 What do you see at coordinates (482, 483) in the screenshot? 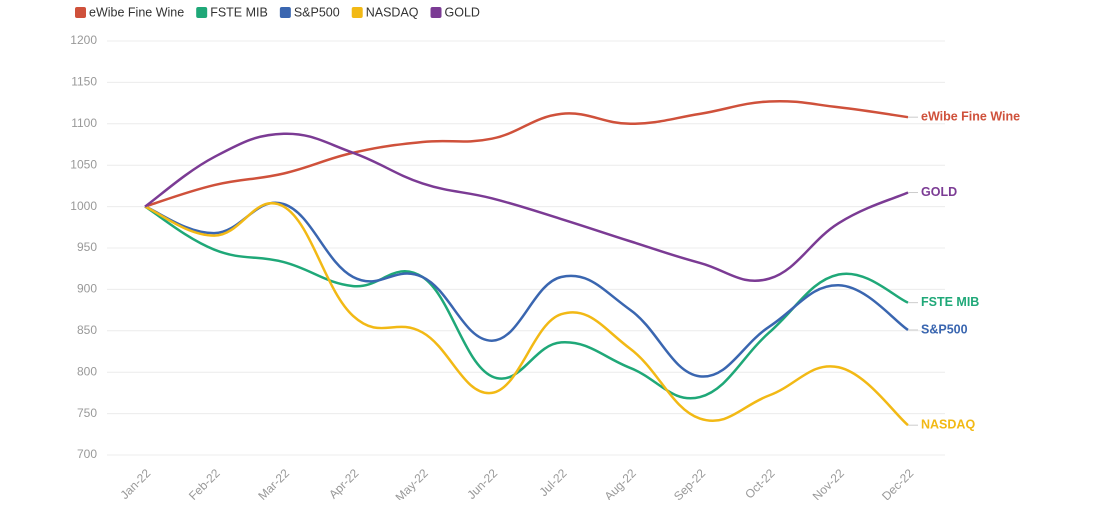
I see `x-tick-label: Jun-22` at bounding box center [482, 483].